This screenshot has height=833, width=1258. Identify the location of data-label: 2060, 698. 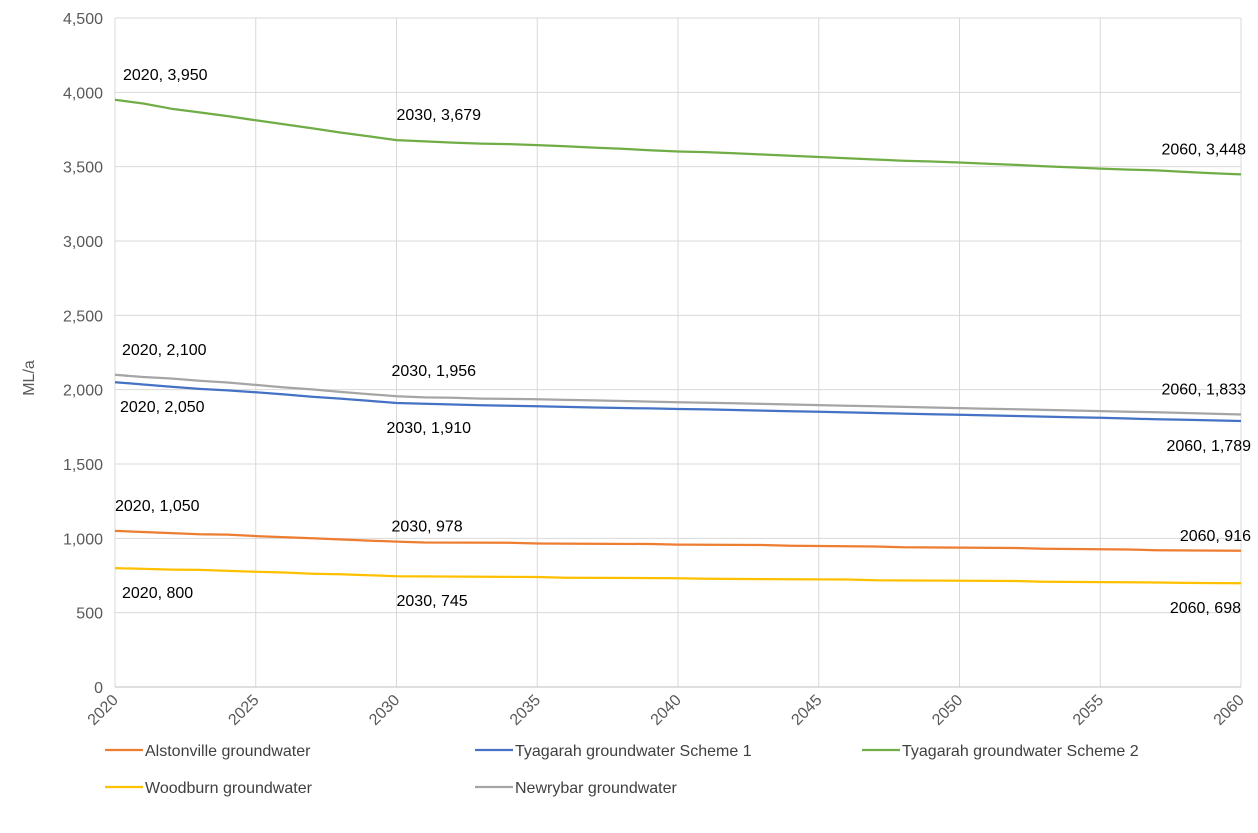
(1205, 608).